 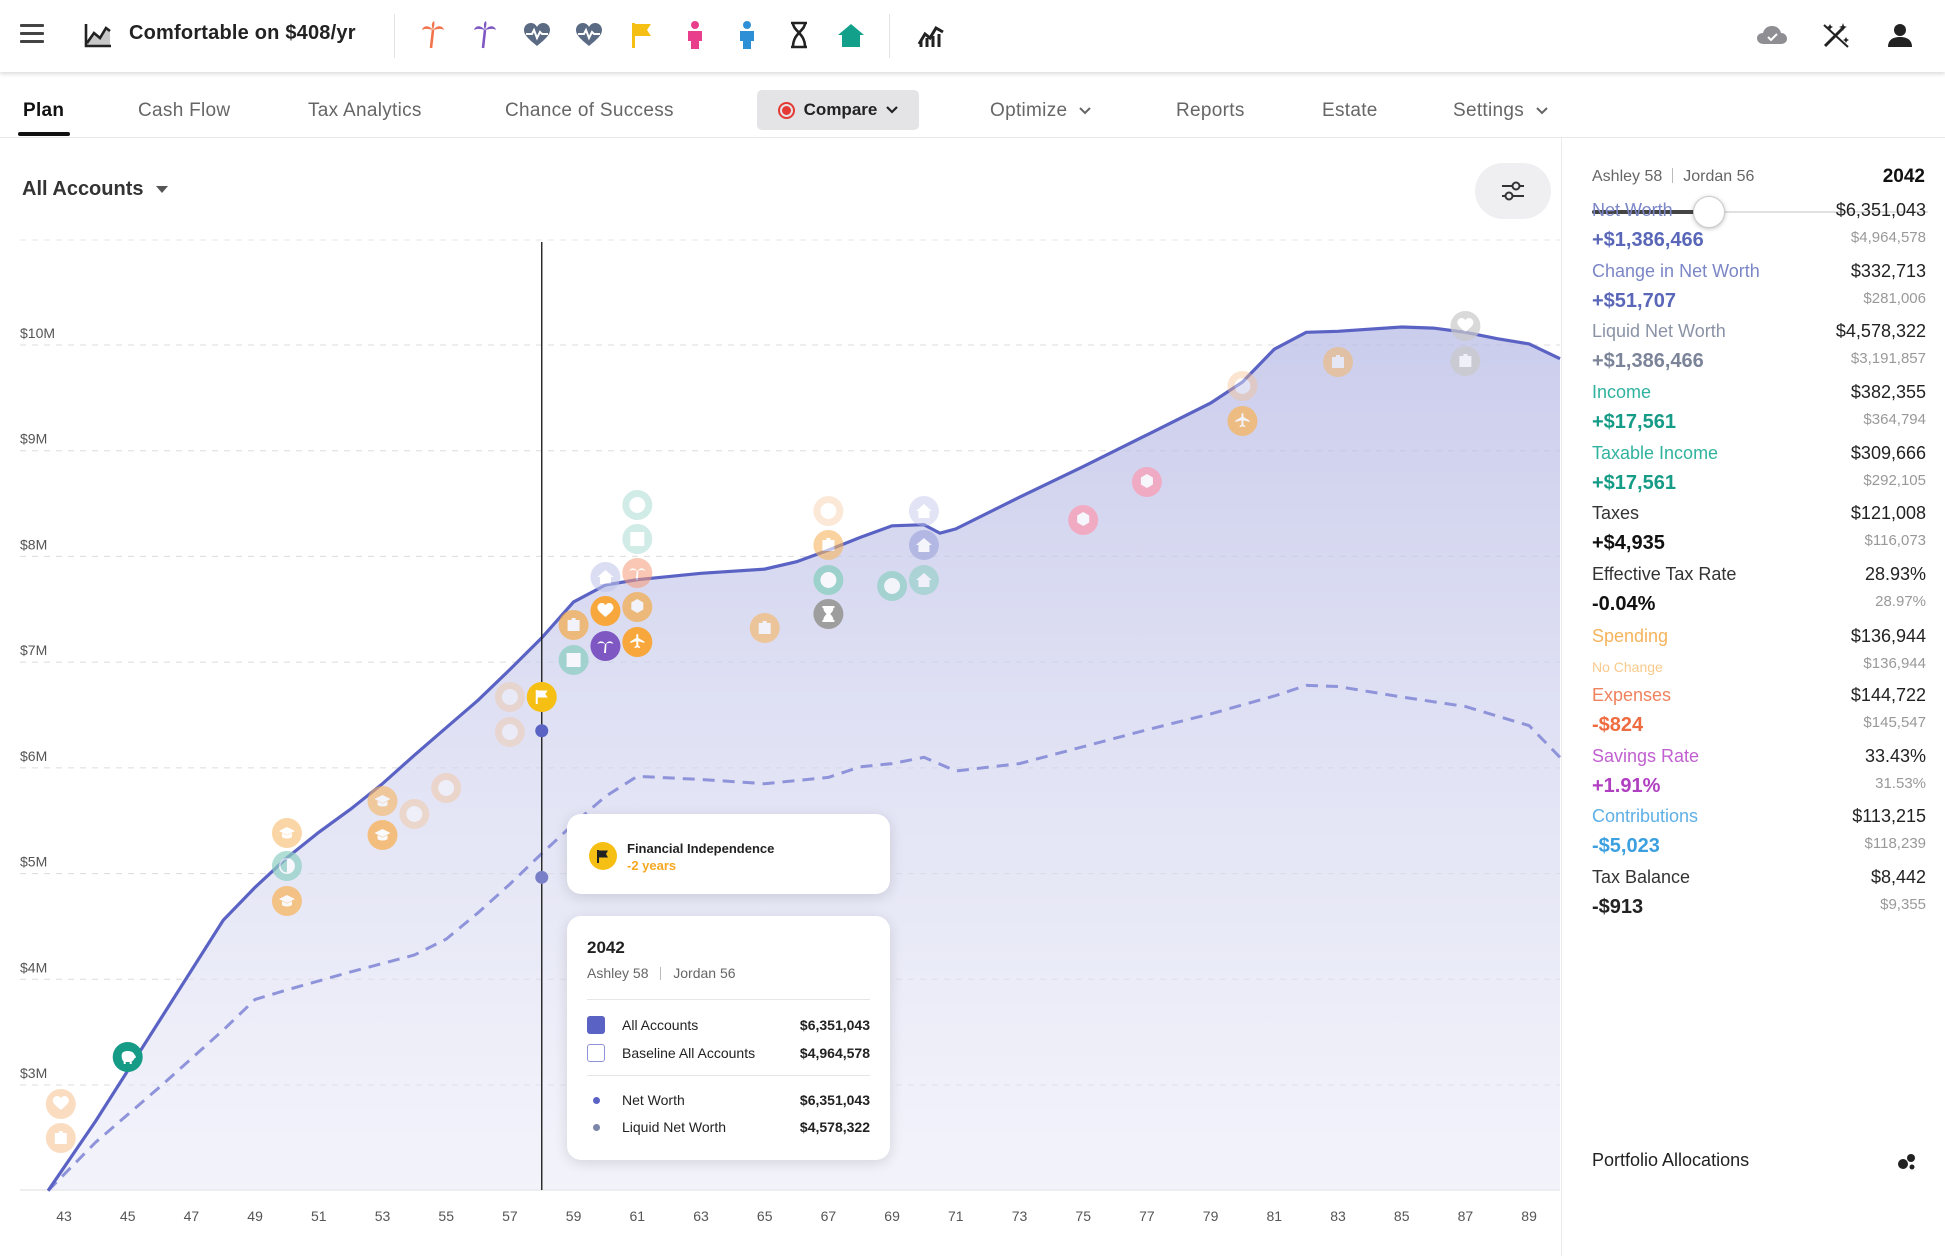 I want to click on x-tick-label: 61, so click(x=638, y=1216).